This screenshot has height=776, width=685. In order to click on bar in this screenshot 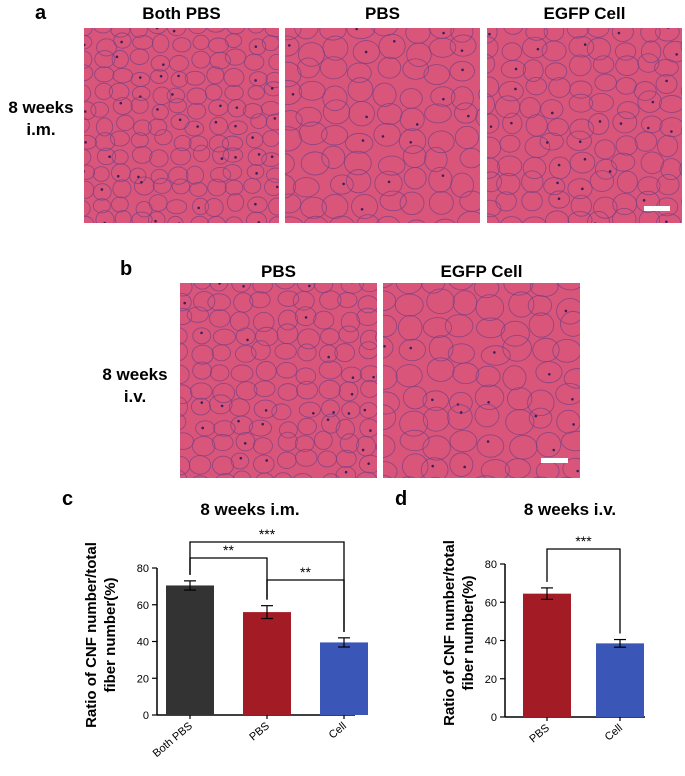, I will do `click(620, 680)`.